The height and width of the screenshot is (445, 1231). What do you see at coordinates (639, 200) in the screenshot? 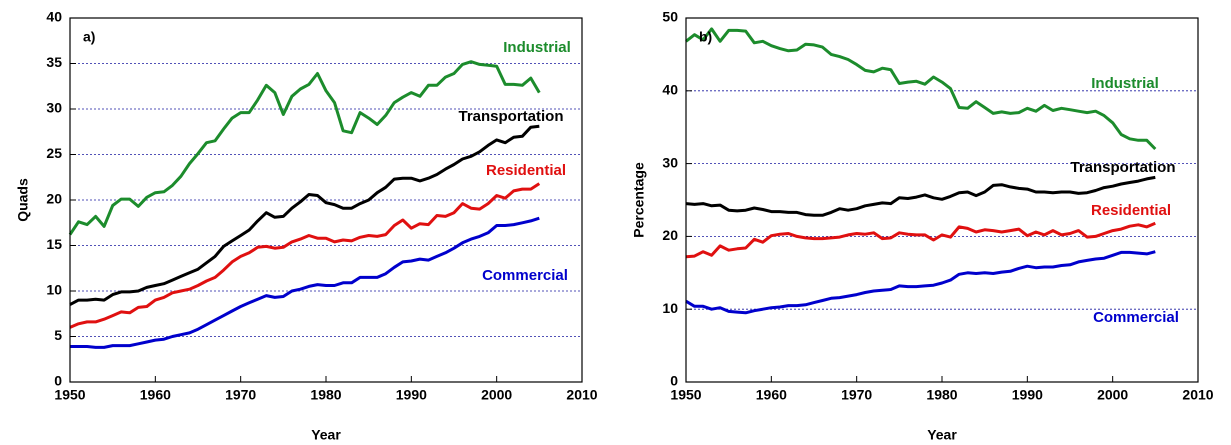
I see `y-axis-label: Percentage` at bounding box center [639, 200].